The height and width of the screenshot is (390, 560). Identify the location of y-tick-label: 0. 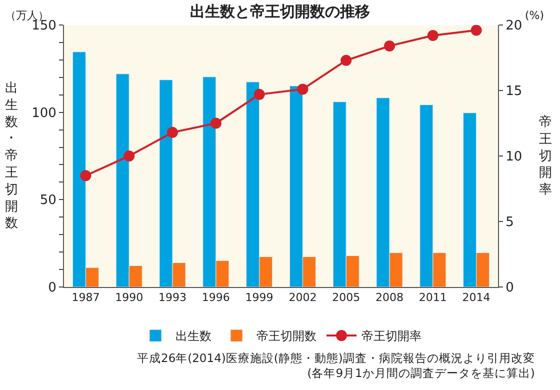
(52, 288).